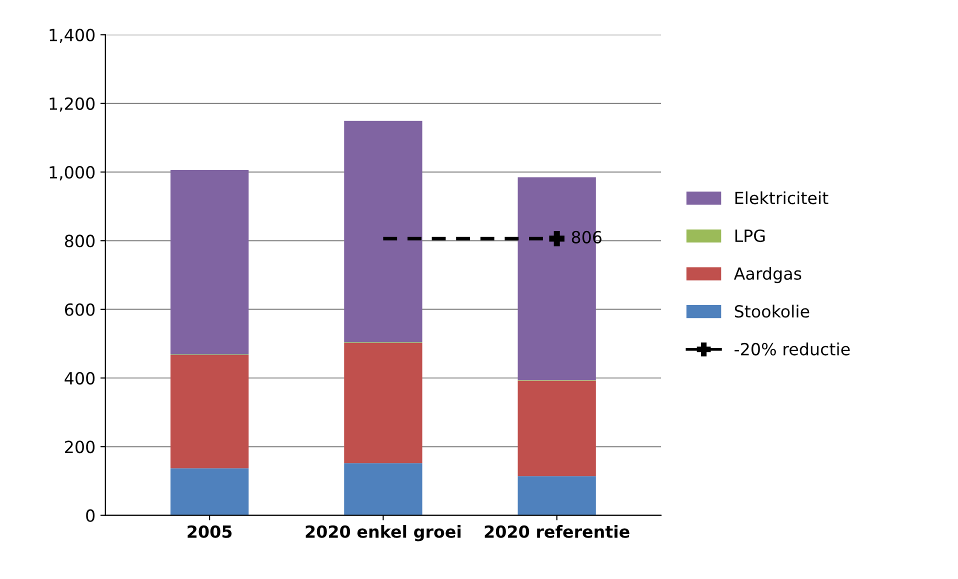 The height and width of the screenshot is (579, 958). What do you see at coordinates (79, 378) in the screenshot?
I see `y-tick-label: 400` at bounding box center [79, 378].